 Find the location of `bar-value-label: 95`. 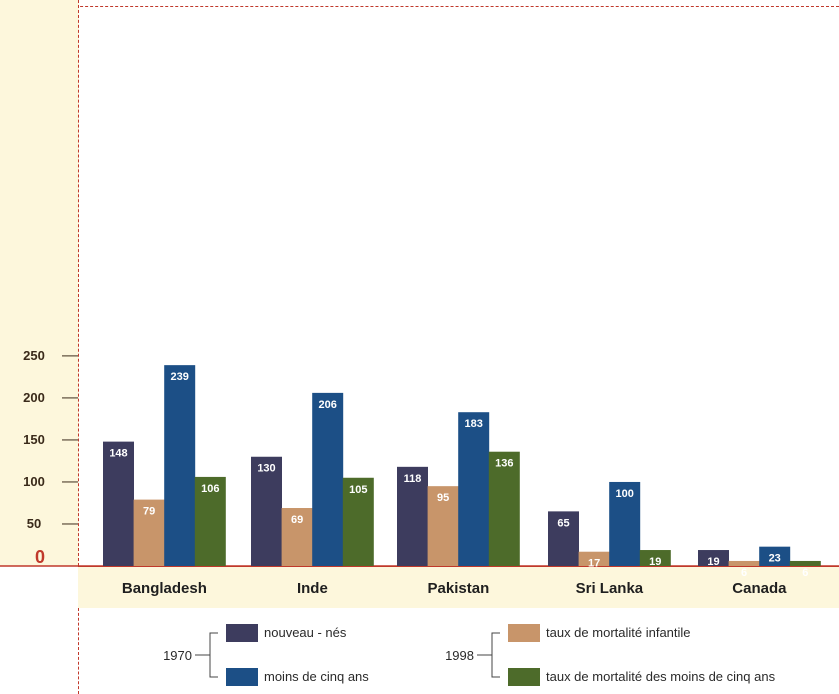

bar-value-label: 95 is located at coordinates (443, 498).